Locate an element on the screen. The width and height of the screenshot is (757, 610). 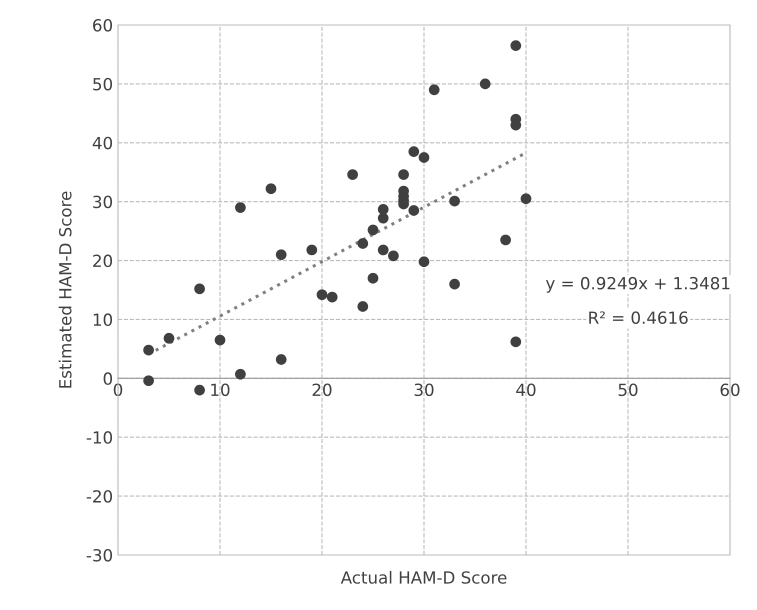
annotation: R² = 0.4616 is located at coordinates (638, 317).